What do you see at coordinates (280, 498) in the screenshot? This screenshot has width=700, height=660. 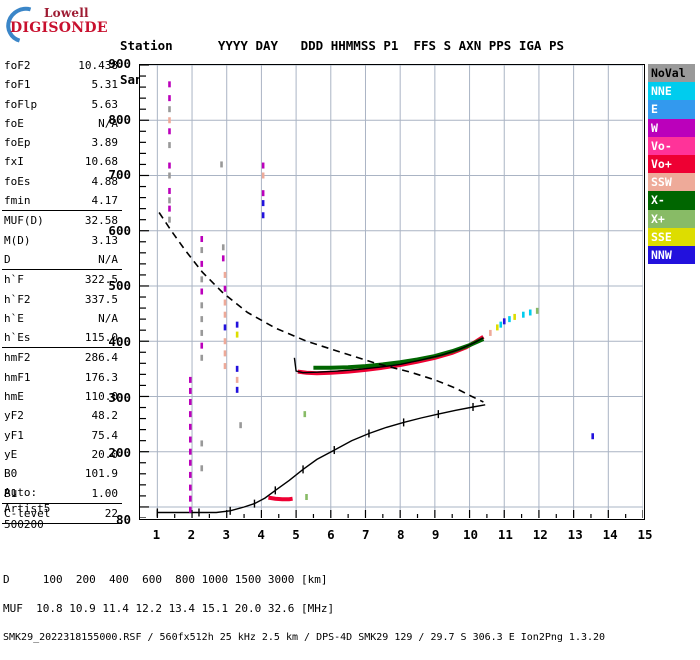 I see `trace-vo--e-trace` at bounding box center [280, 498].